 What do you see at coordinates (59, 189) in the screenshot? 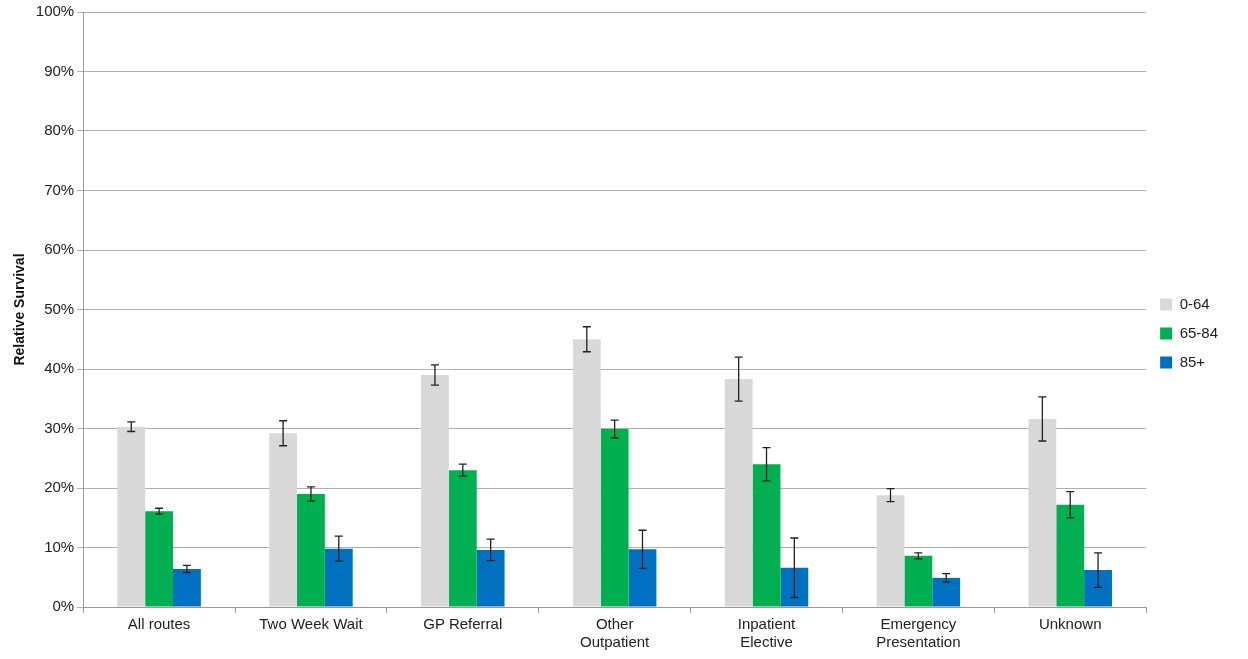
I see `y-tick-label: 70%` at bounding box center [59, 189].